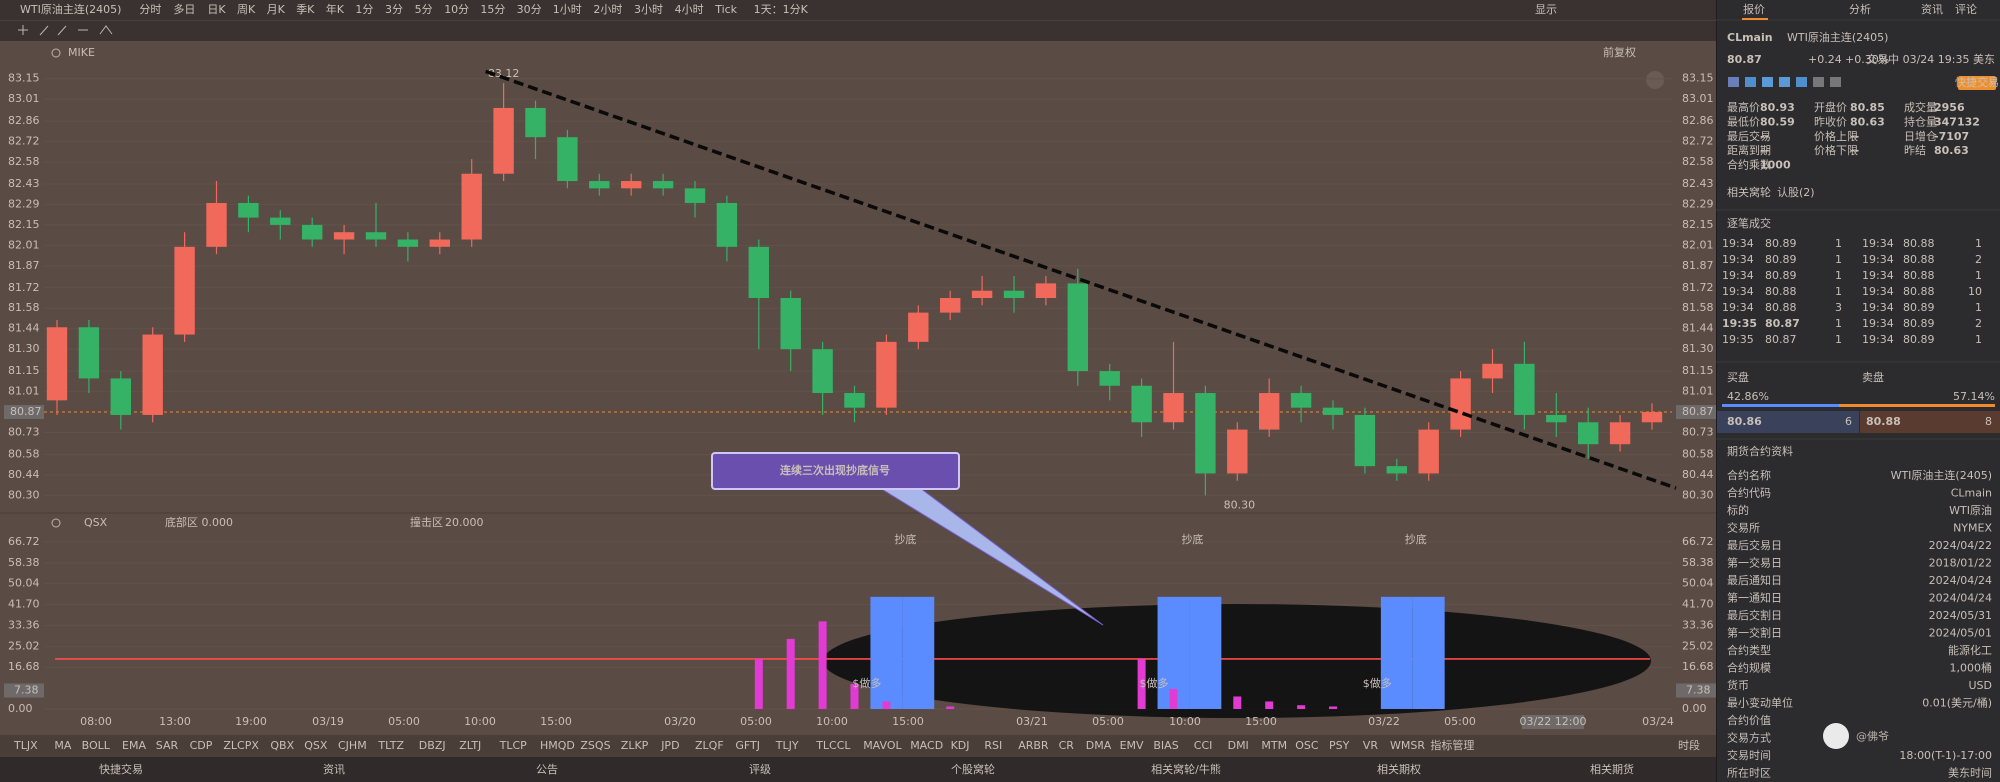 The width and height of the screenshot is (2000, 782). What do you see at coordinates (492, 9) in the screenshot?
I see `period-tab: 15分` at bounding box center [492, 9].